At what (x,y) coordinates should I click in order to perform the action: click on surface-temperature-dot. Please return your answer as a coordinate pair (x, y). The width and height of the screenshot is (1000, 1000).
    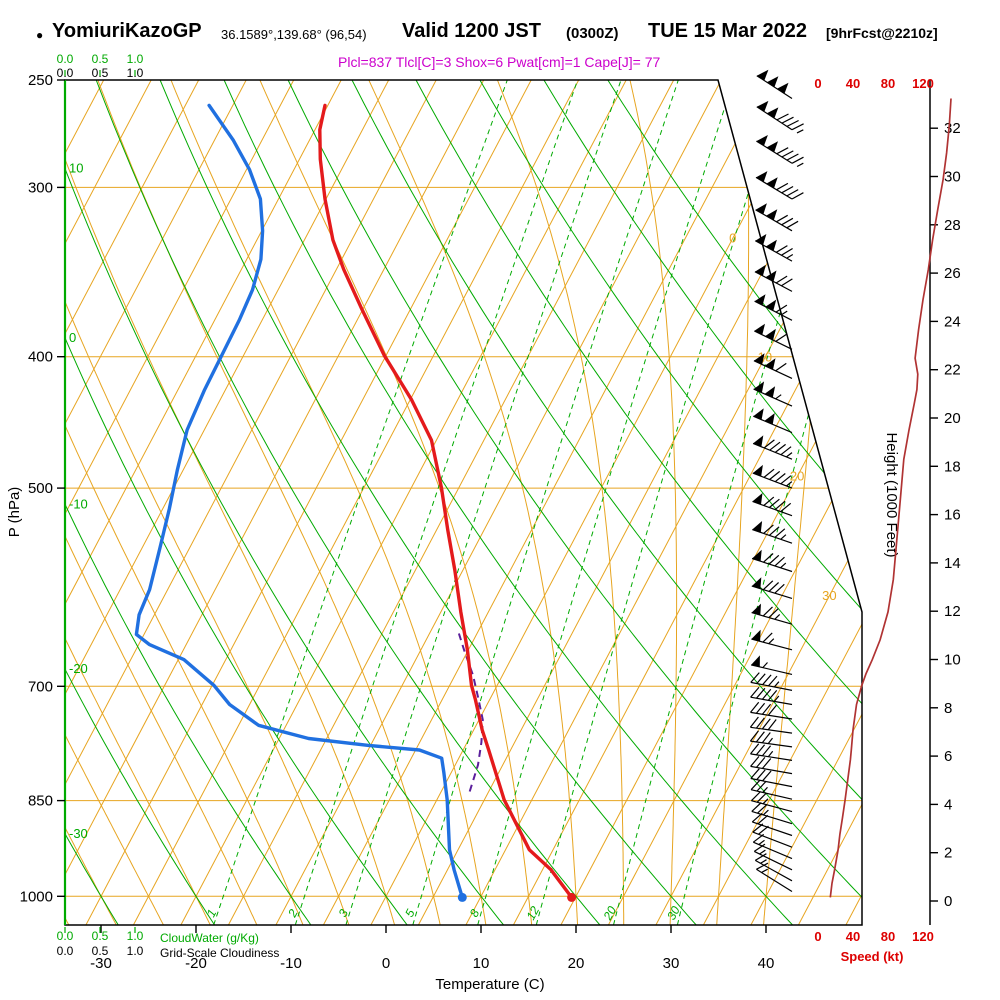
    Looking at the image, I should click on (572, 897).